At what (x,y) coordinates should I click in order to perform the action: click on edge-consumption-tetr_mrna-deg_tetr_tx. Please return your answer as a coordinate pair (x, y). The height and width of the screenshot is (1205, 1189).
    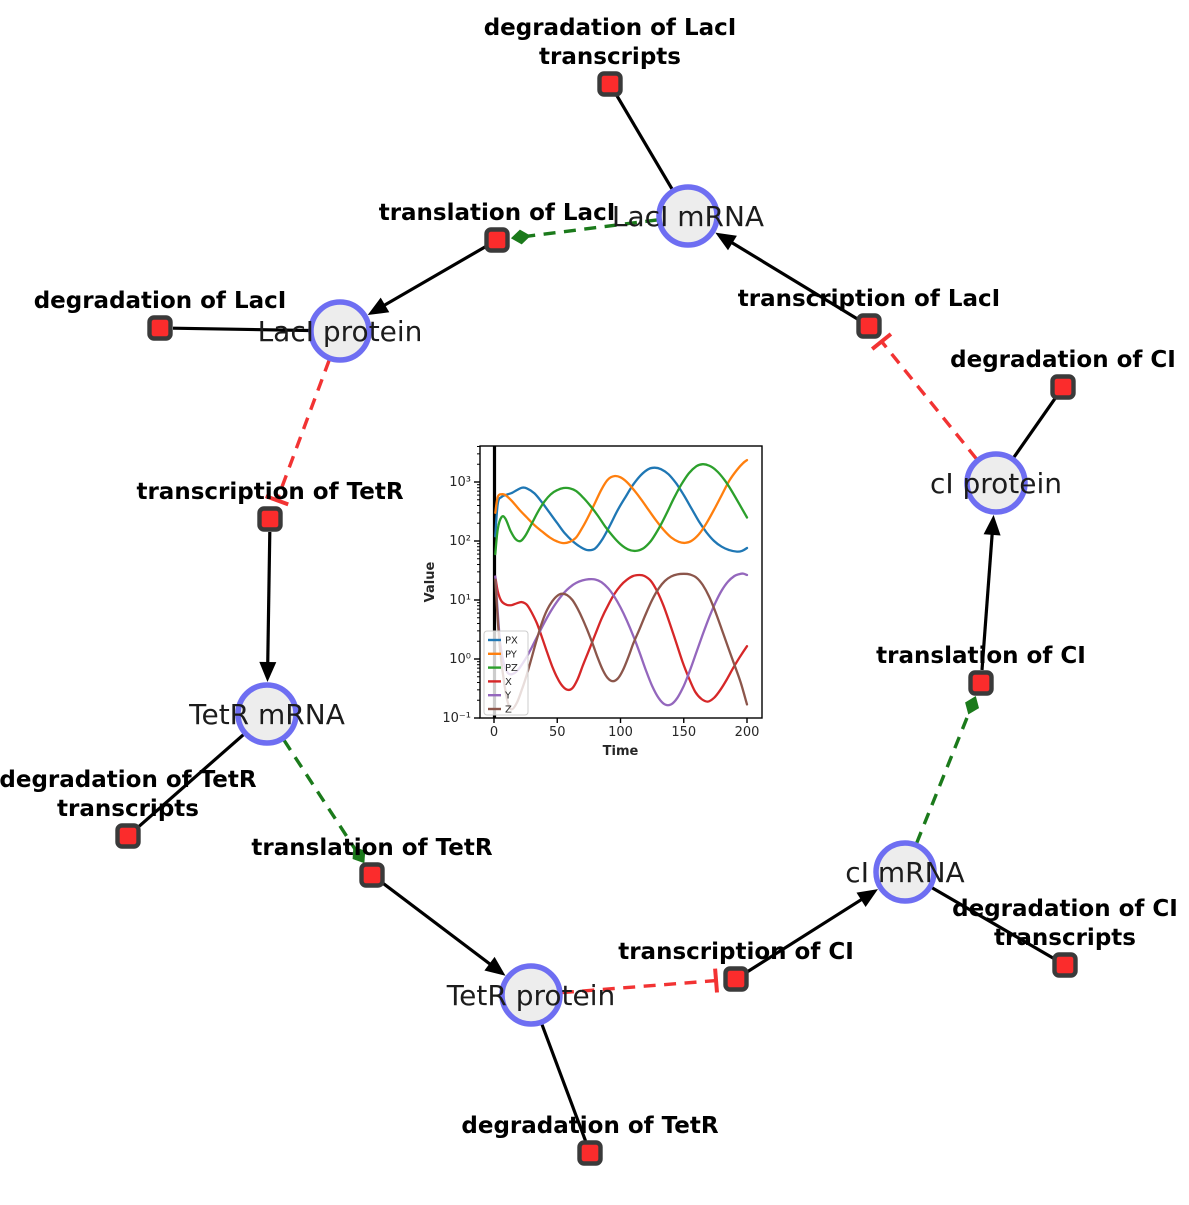
    Looking at the image, I should click on (190, 781).